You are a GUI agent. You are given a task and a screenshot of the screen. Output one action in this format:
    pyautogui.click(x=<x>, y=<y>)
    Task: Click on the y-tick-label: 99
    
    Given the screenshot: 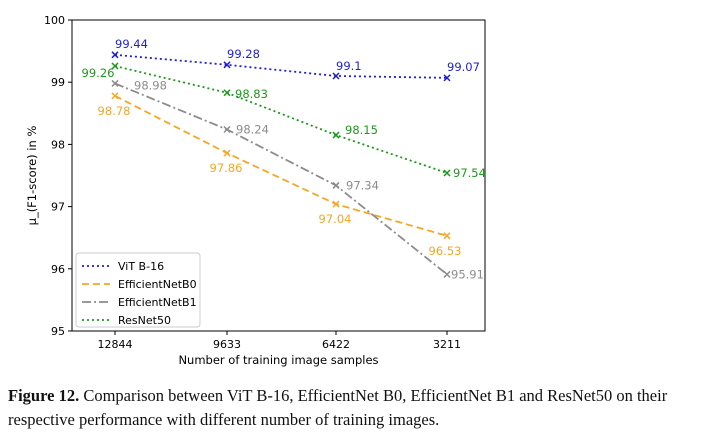 What is the action you would take?
    pyautogui.click(x=58, y=82)
    